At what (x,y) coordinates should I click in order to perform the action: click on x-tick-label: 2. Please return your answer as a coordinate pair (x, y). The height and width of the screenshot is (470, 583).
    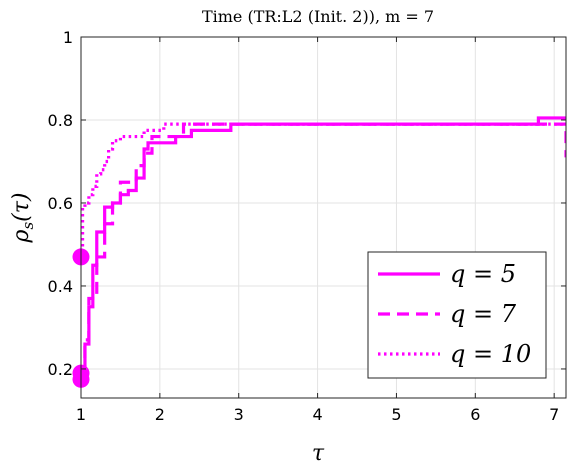
    Looking at the image, I should click on (160, 414).